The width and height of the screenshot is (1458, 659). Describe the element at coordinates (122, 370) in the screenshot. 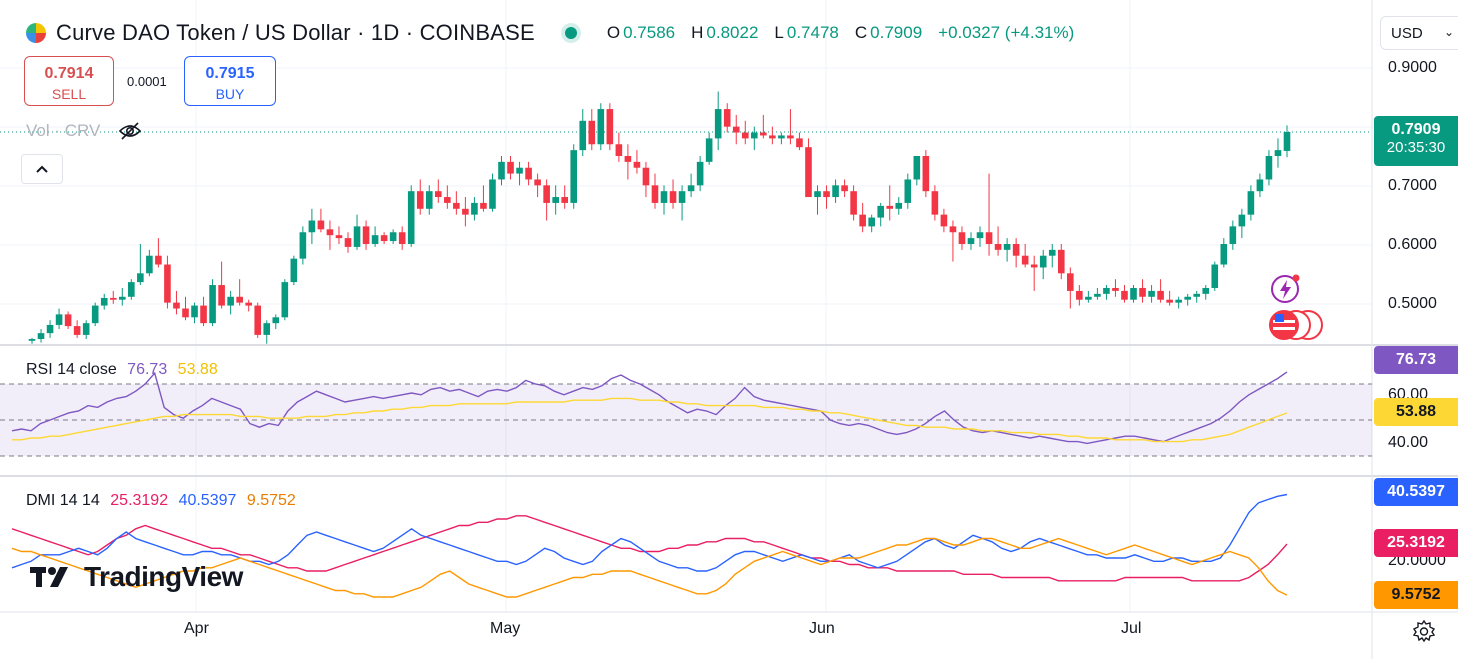

I see `rsi-legend: RSI 14 close 76.73 53.88` at that location.